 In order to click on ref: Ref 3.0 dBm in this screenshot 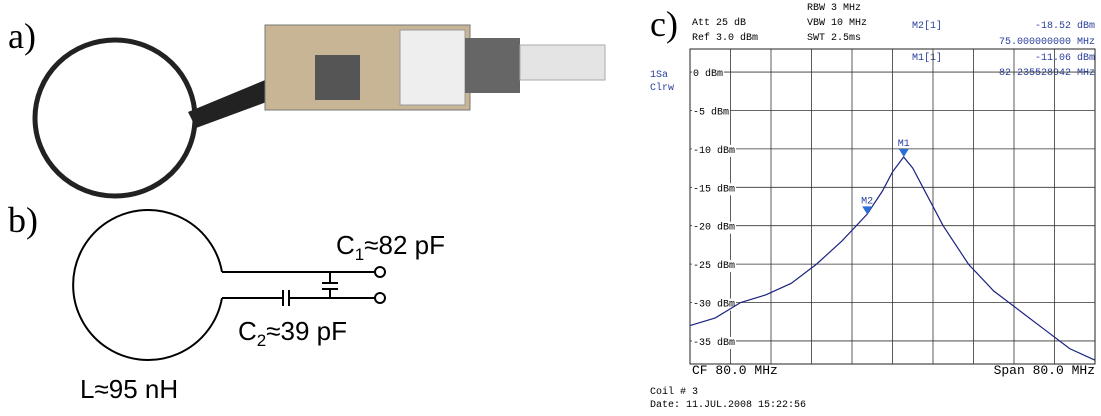, I will do `click(725, 38)`.